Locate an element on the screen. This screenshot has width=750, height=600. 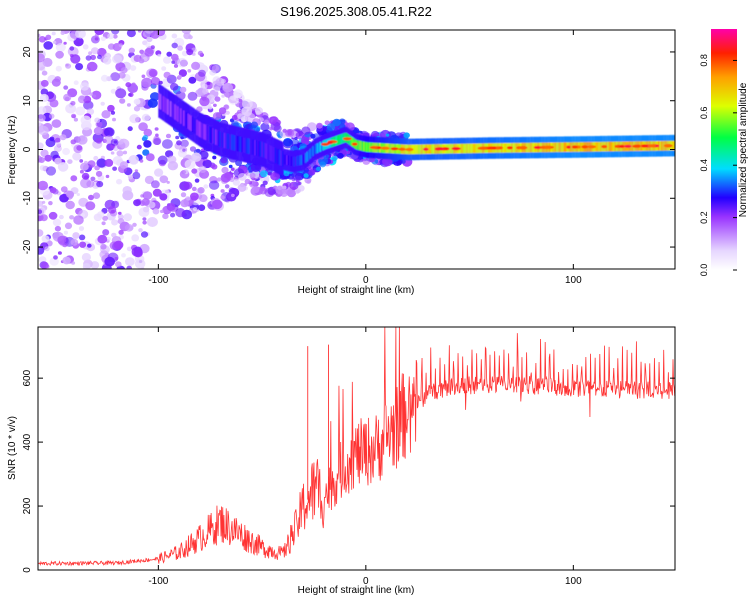
colorbar-tick-label: 0.2 is located at coordinates (704, 217).